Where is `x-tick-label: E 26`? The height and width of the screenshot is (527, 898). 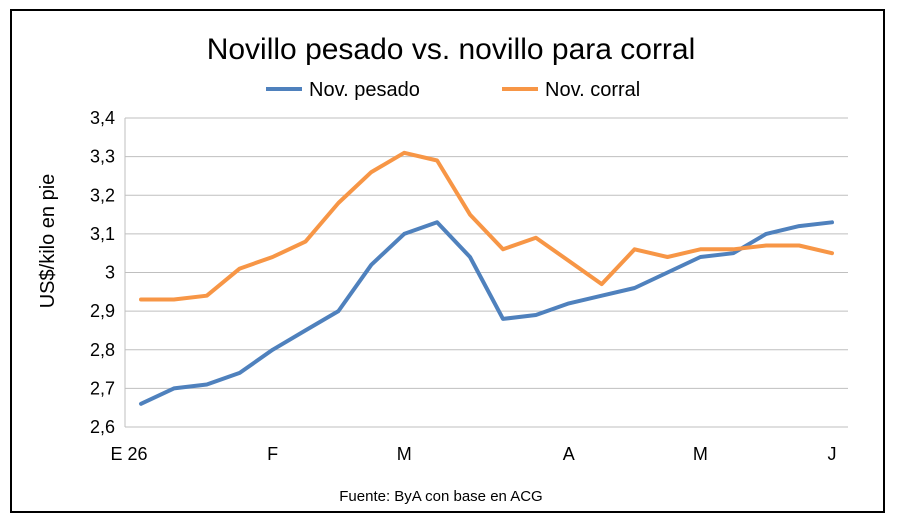 x-tick-label: E 26 is located at coordinates (128, 454).